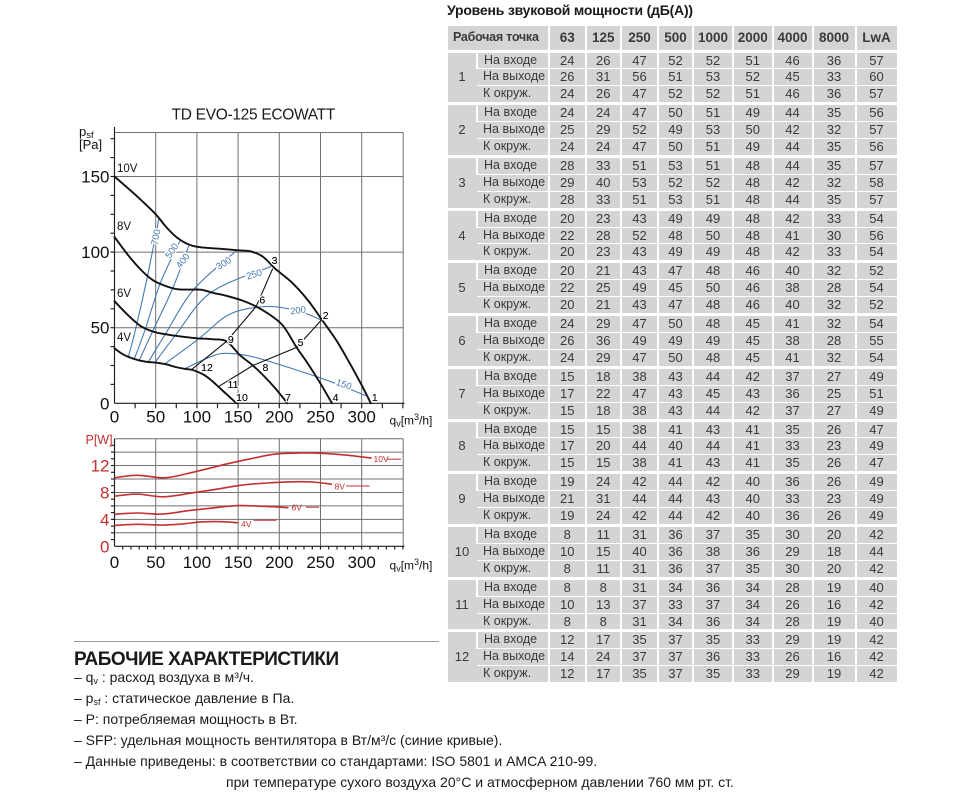  What do you see at coordinates (231, 340) in the screenshot?
I see `svg-text: 9` at bounding box center [231, 340].